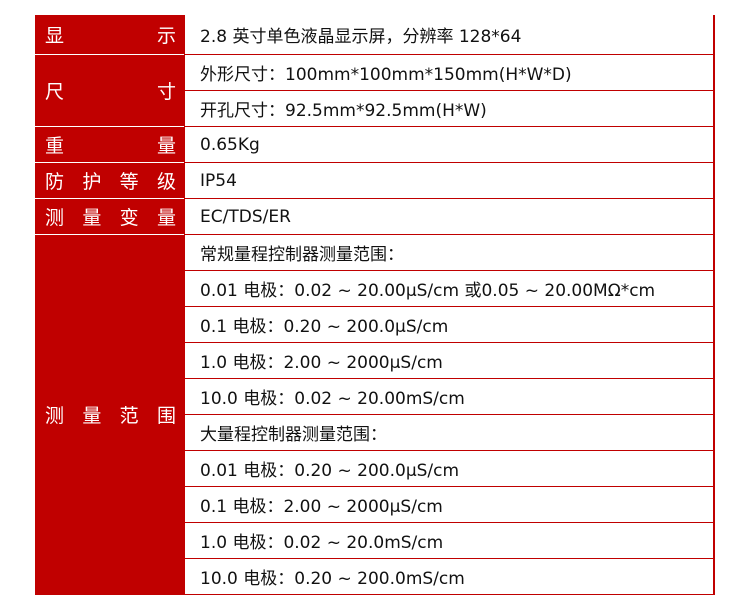  What do you see at coordinates (166, 182) in the screenshot?
I see `label-char: 级` at bounding box center [166, 182].